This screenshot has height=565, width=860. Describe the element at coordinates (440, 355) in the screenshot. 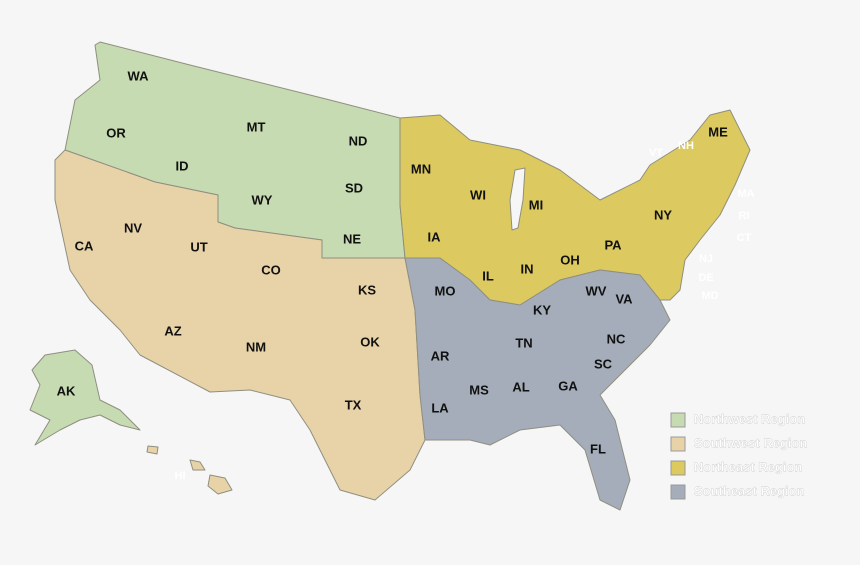

I see `state-label: AR` at that location.